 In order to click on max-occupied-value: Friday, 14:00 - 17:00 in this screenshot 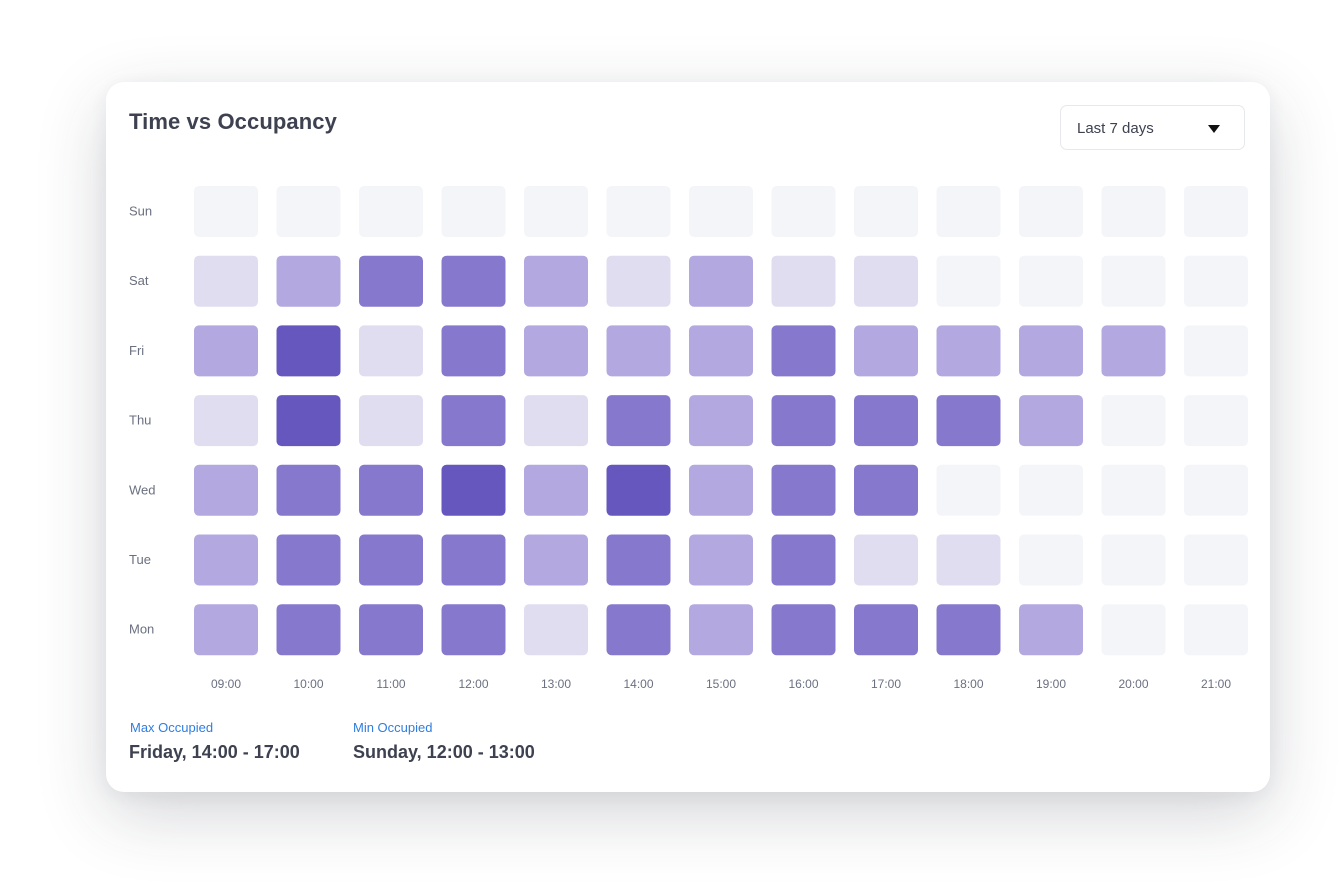, I will do `click(214, 752)`.